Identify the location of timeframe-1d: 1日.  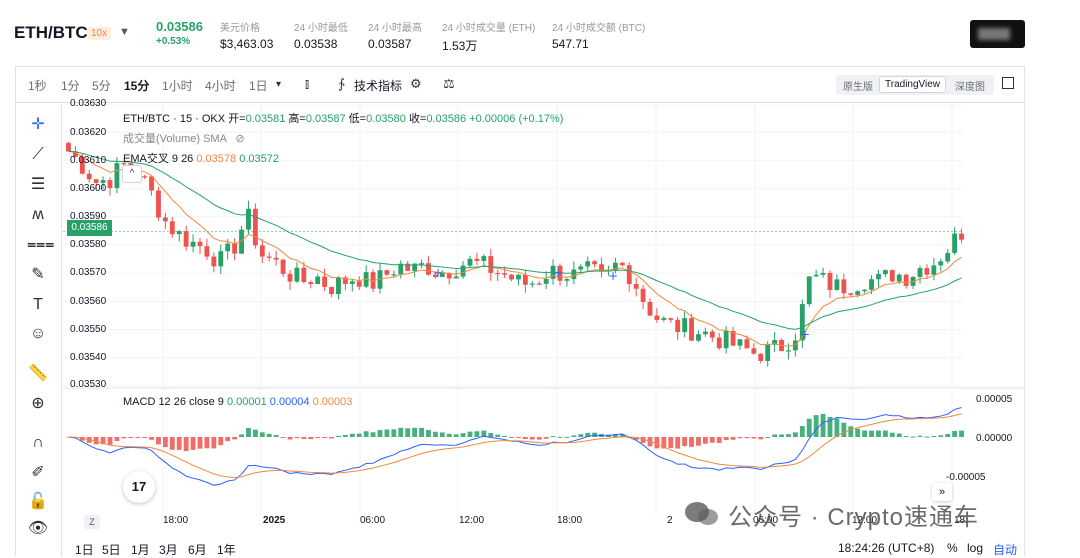
(258, 86).